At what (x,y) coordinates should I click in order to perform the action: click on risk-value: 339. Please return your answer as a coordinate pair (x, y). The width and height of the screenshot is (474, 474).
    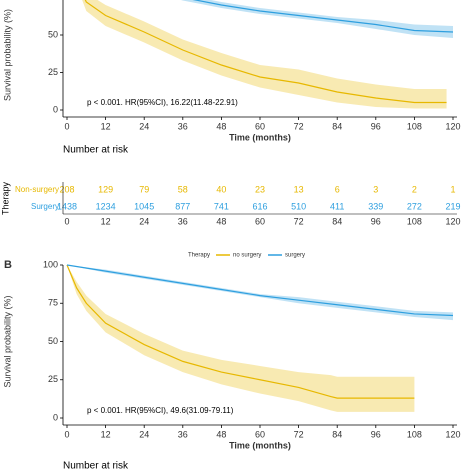
    Looking at the image, I should click on (375, 206).